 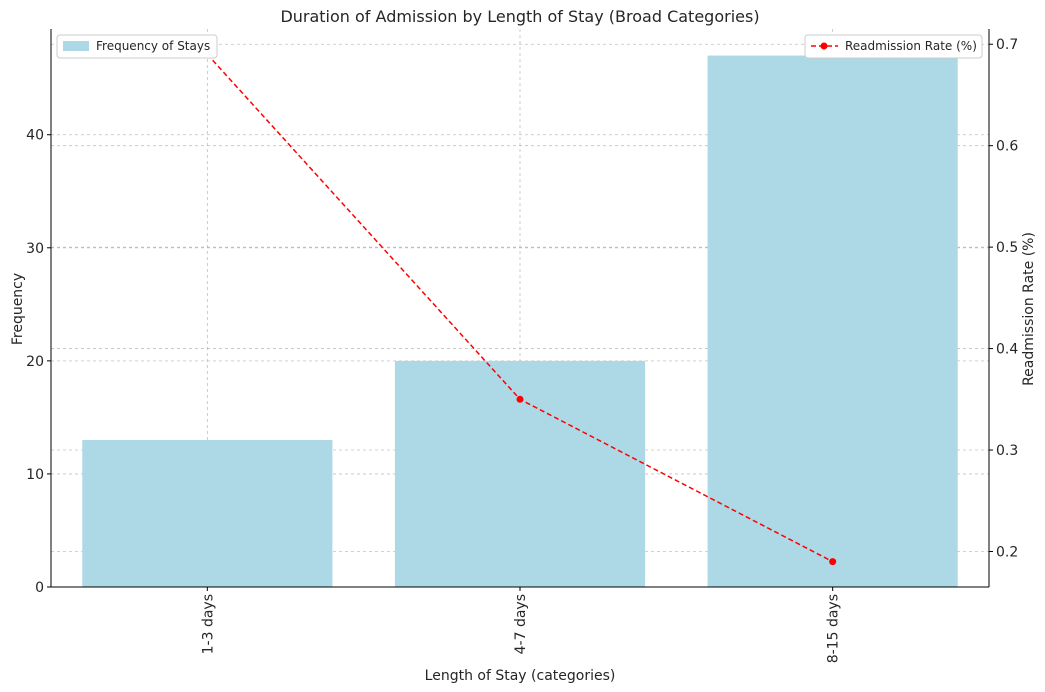 I want to click on x-tick-label: 8-15 days, so click(x=834, y=628).